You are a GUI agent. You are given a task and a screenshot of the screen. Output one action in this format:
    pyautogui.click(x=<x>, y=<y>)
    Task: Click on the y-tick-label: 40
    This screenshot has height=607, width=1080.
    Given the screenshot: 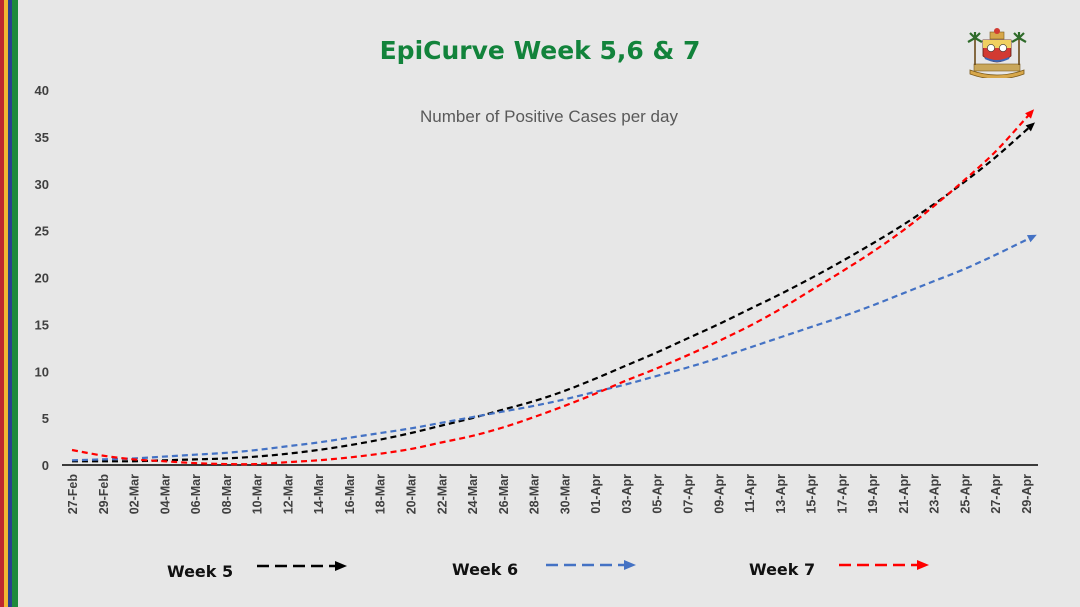 What is the action you would take?
    pyautogui.click(x=42, y=90)
    